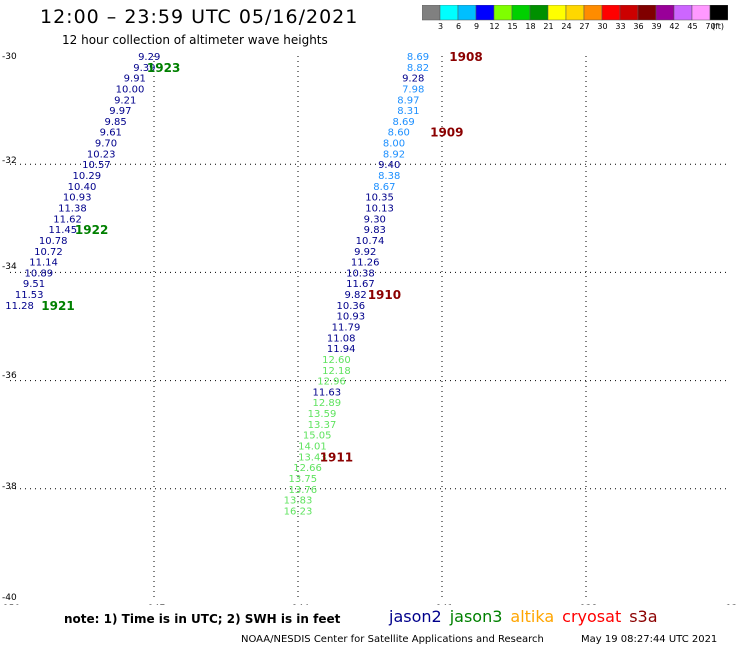 This screenshot has width=740, height=650. Describe the element at coordinates (476, 616) in the screenshot. I see `legend-jason3: jason3` at that location.